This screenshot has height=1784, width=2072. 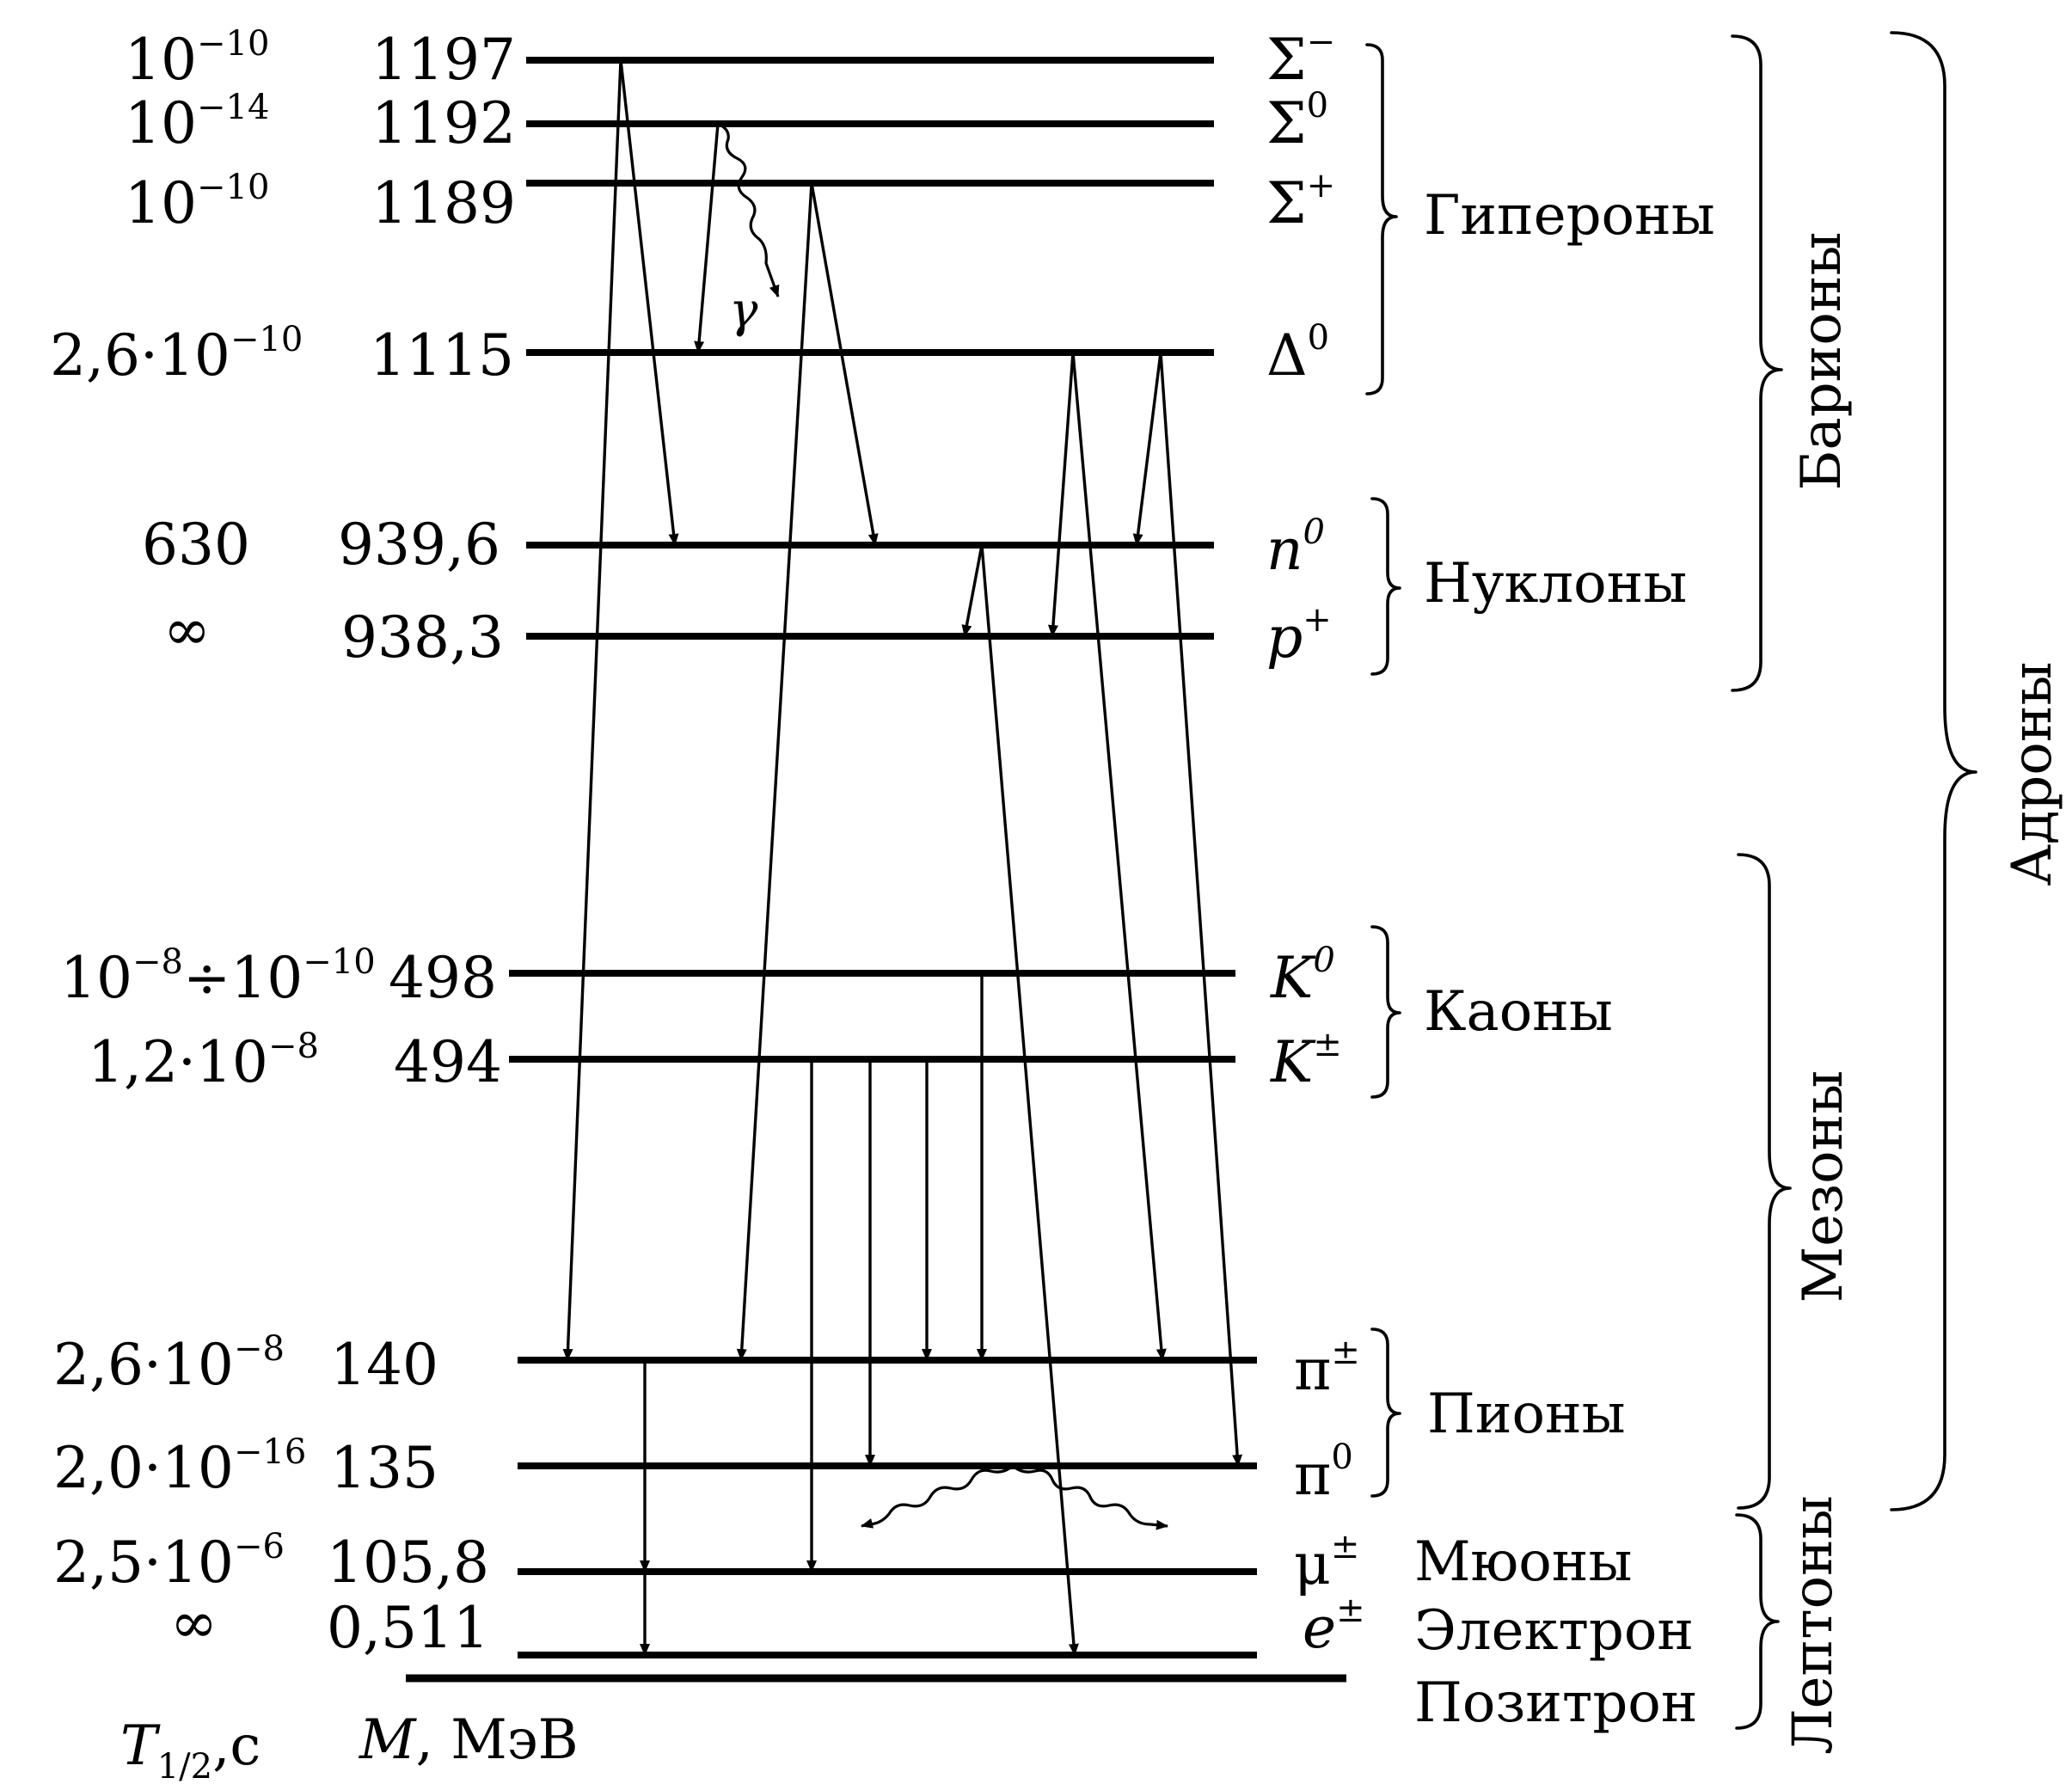 I want to click on halflife-sigma-zero: 10−14, so click(x=197, y=122).